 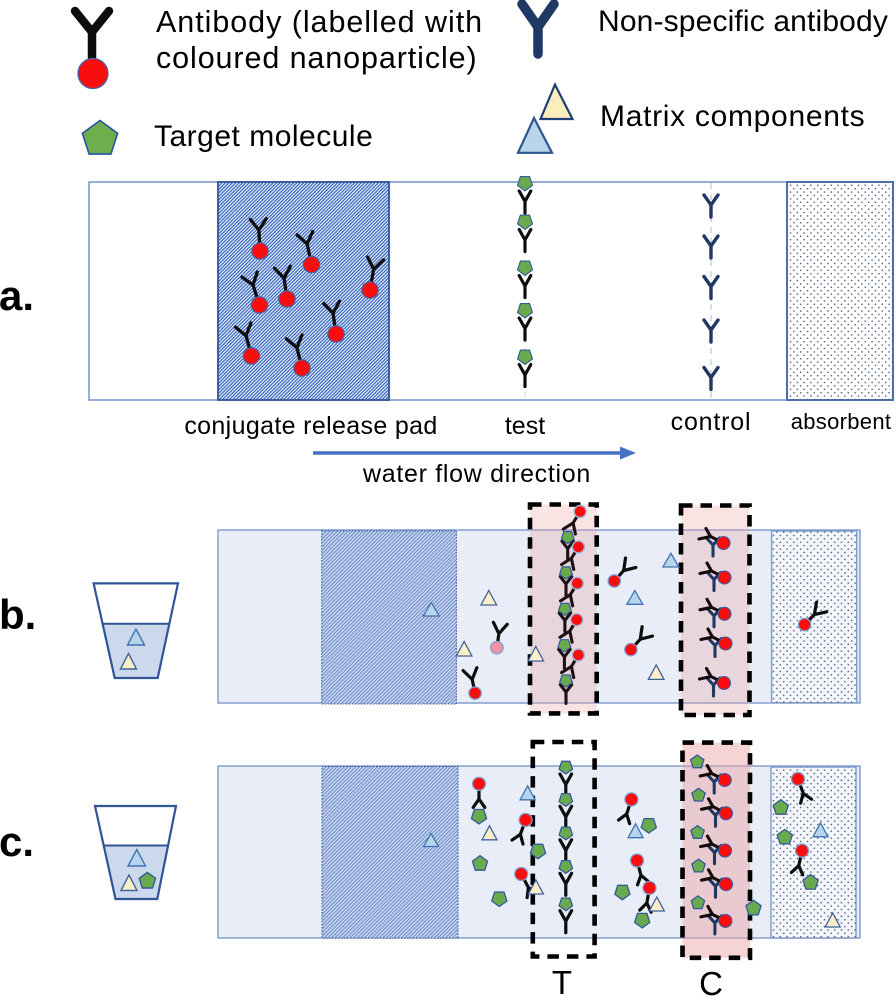 I want to click on svg-text: Target molecule, so click(x=263, y=136).